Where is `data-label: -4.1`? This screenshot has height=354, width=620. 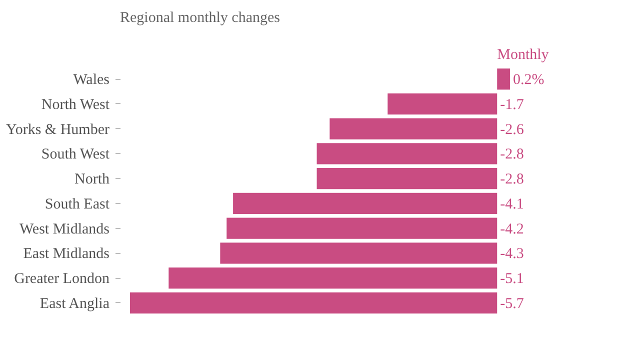 data-label: -4.1 is located at coordinates (512, 204).